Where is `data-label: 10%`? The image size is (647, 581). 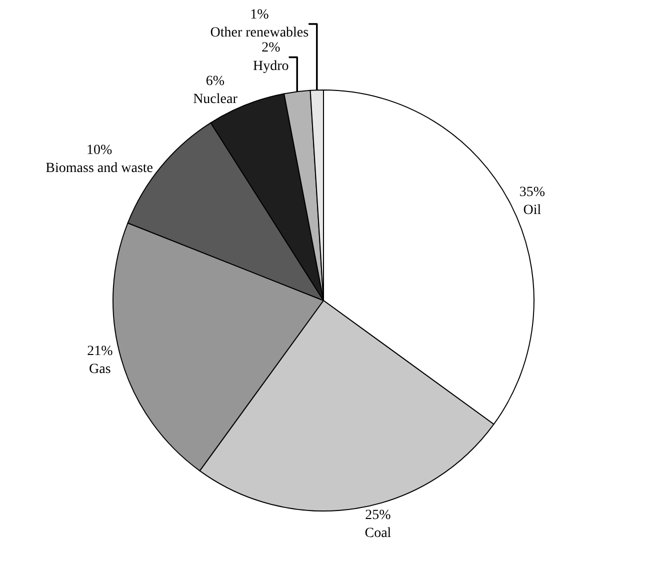
data-label: 10% is located at coordinates (99, 150).